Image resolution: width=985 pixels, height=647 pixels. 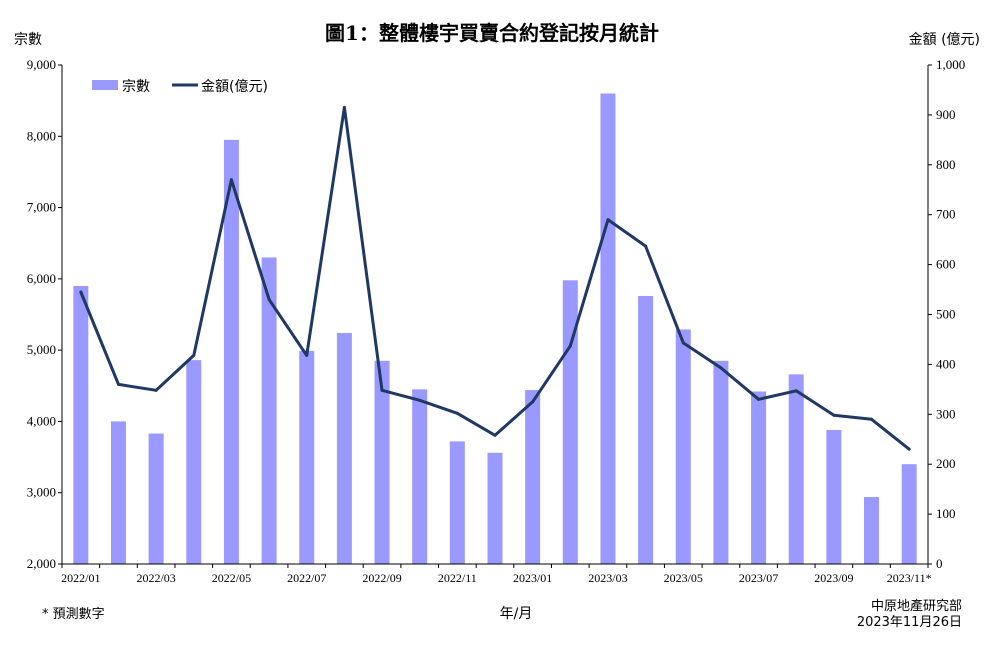 I want to click on legend-bar-label: 宗數, so click(x=136, y=87).